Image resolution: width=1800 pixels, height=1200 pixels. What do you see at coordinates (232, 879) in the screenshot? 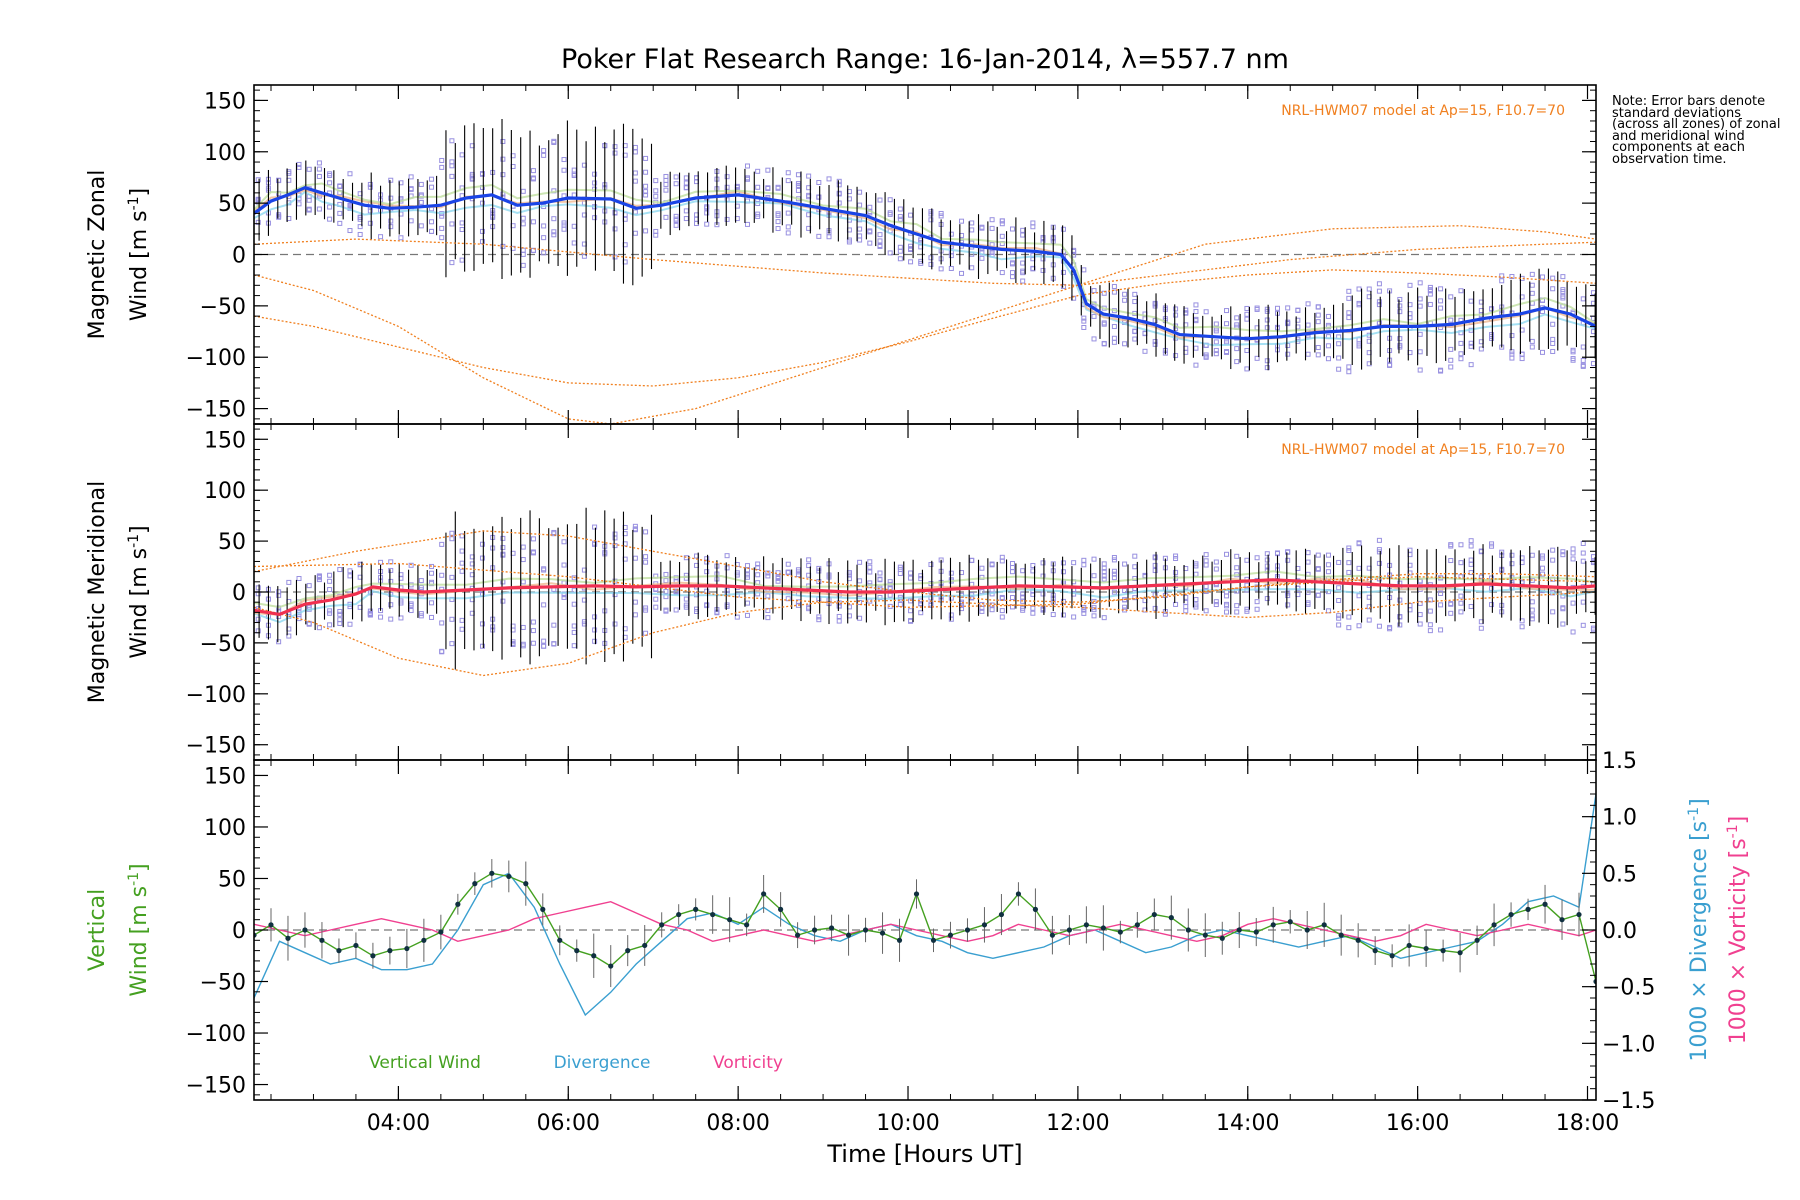
I see `y-tick-label: 50` at bounding box center [232, 879].